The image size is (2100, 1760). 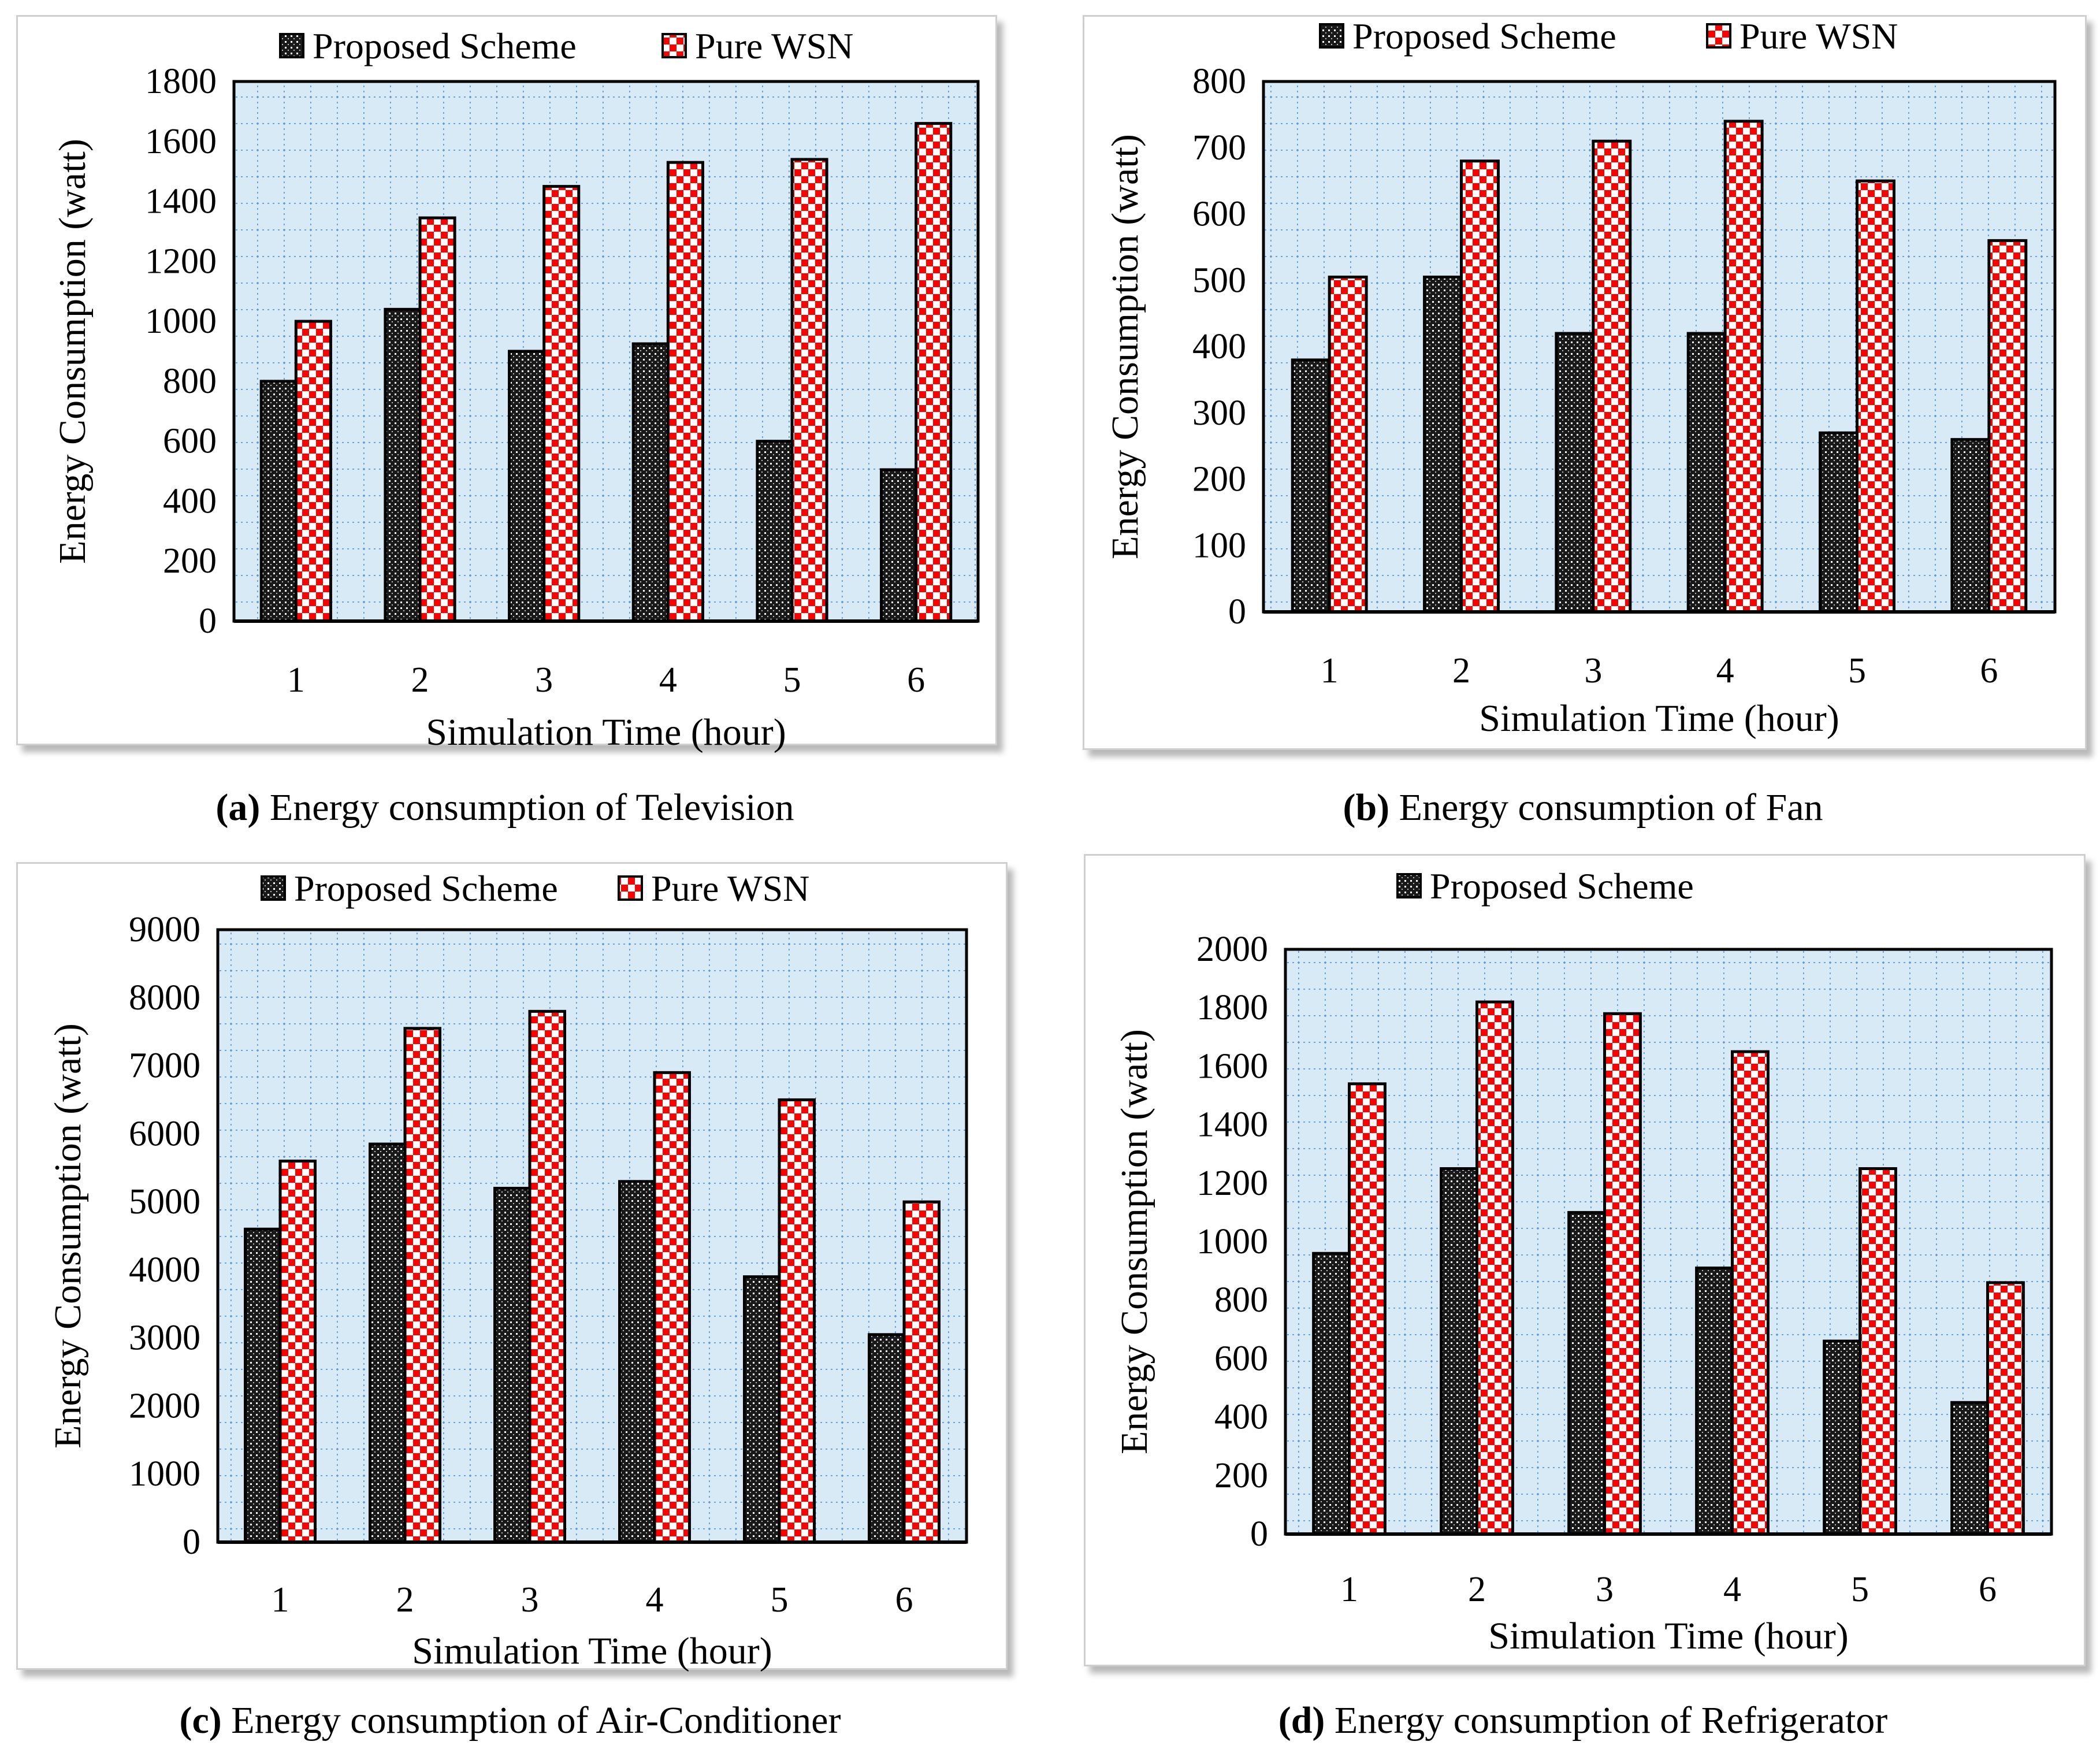 What do you see at coordinates (1219, 545) in the screenshot?
I see `y-tick-label: 100` at bounding box center [1219, 545].